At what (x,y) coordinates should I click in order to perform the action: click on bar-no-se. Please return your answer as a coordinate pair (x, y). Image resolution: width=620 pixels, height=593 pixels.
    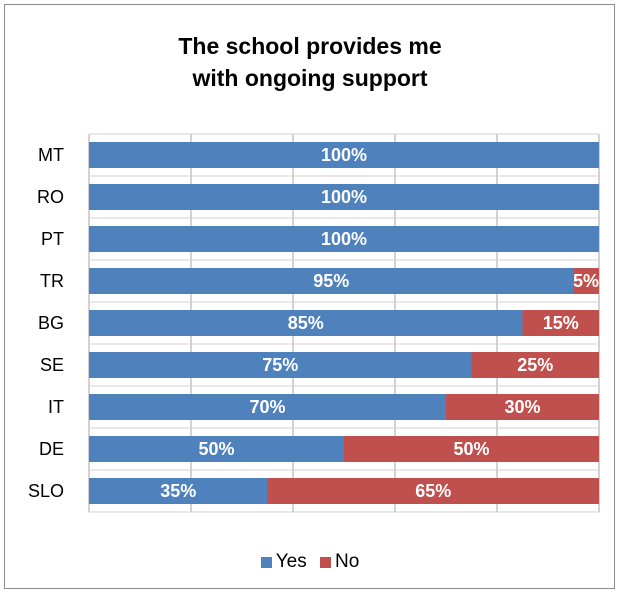
    Looking at the image, I should click on (535, 365).